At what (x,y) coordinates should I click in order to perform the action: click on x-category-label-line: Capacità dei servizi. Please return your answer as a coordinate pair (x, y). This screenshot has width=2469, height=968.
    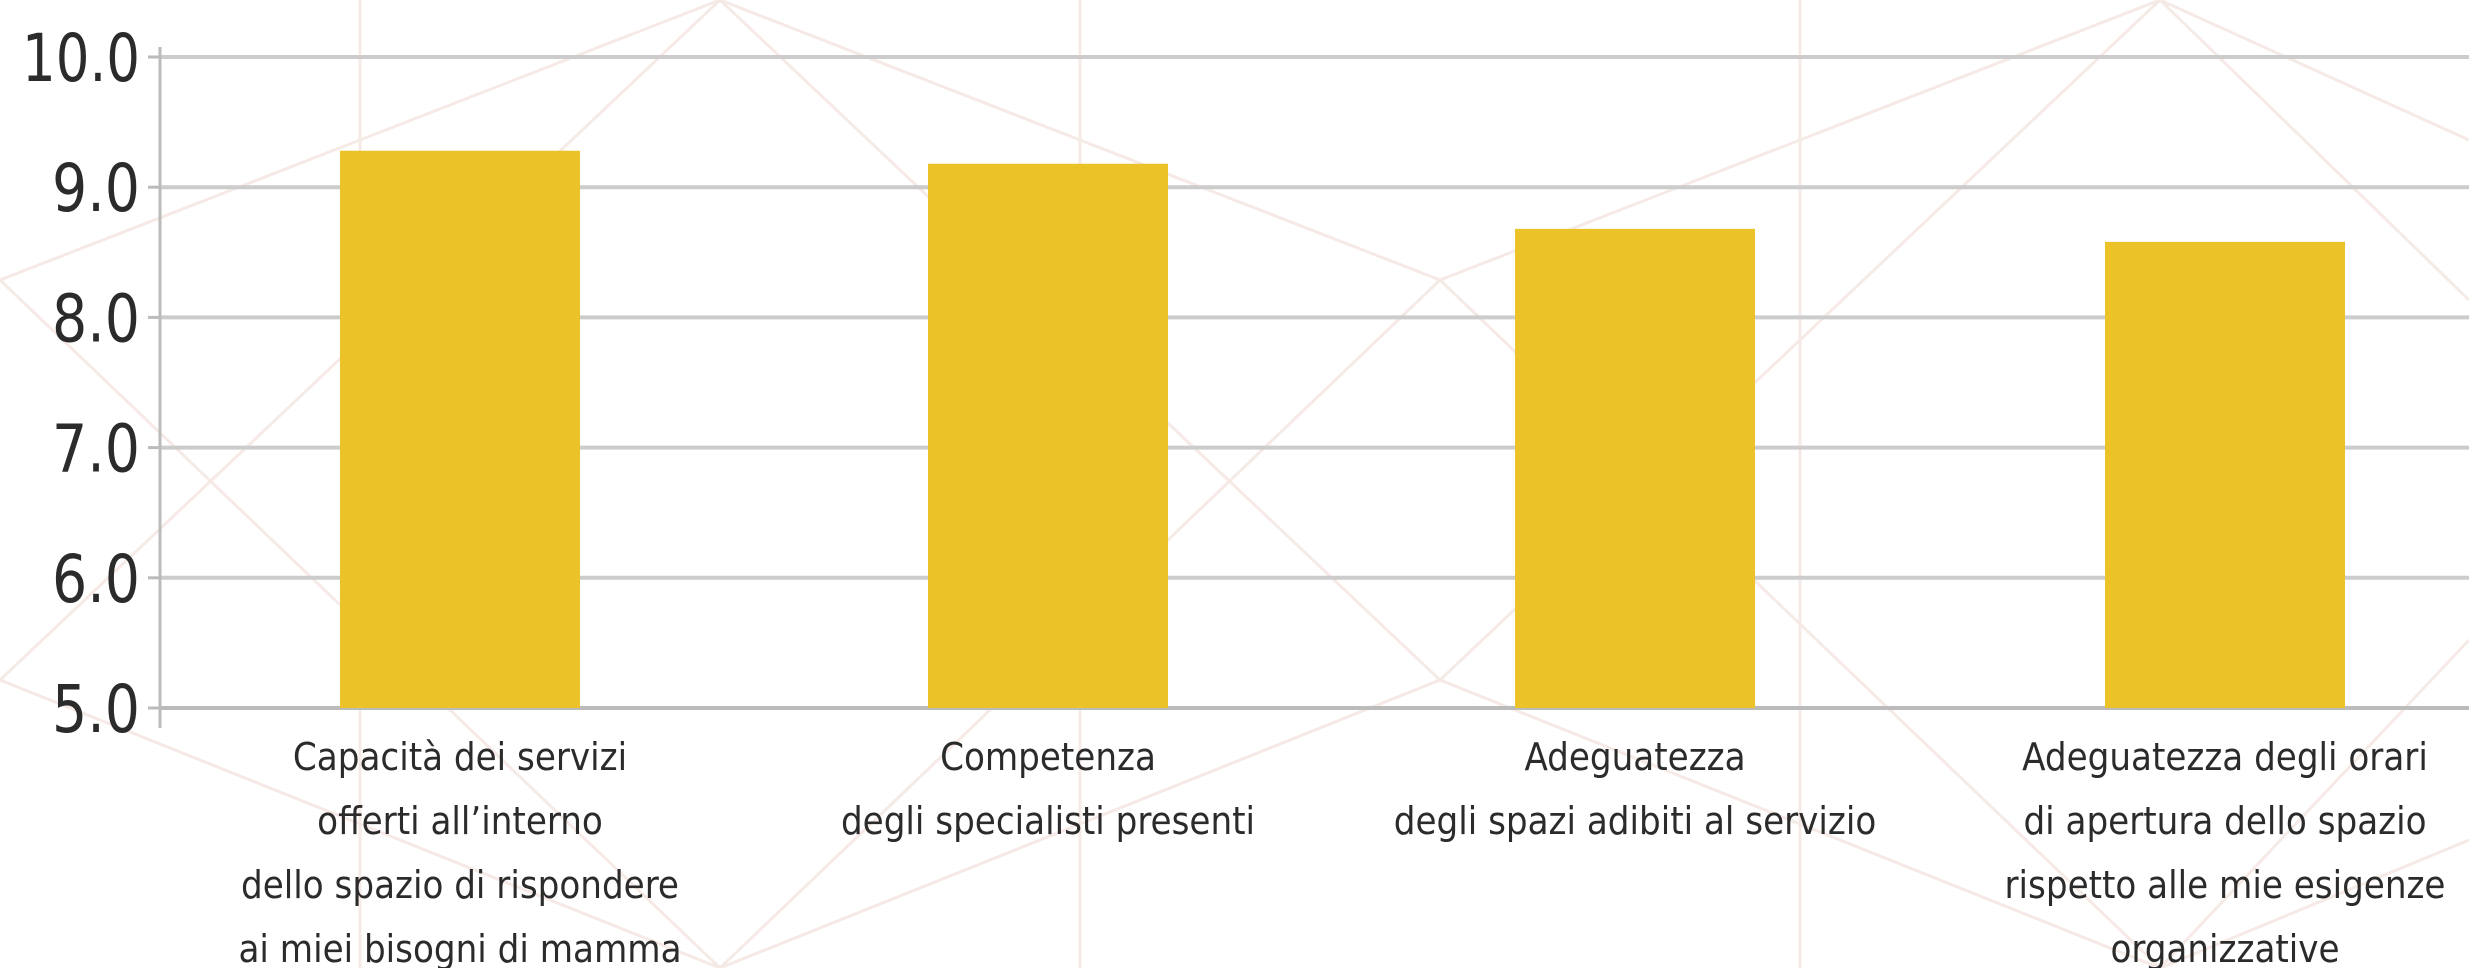
    Looking at the image, I should click on (460, 757).